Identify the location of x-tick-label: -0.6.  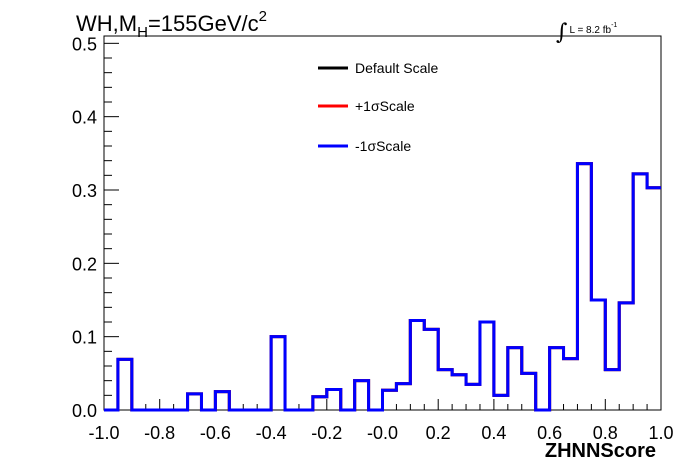
(215, 433).